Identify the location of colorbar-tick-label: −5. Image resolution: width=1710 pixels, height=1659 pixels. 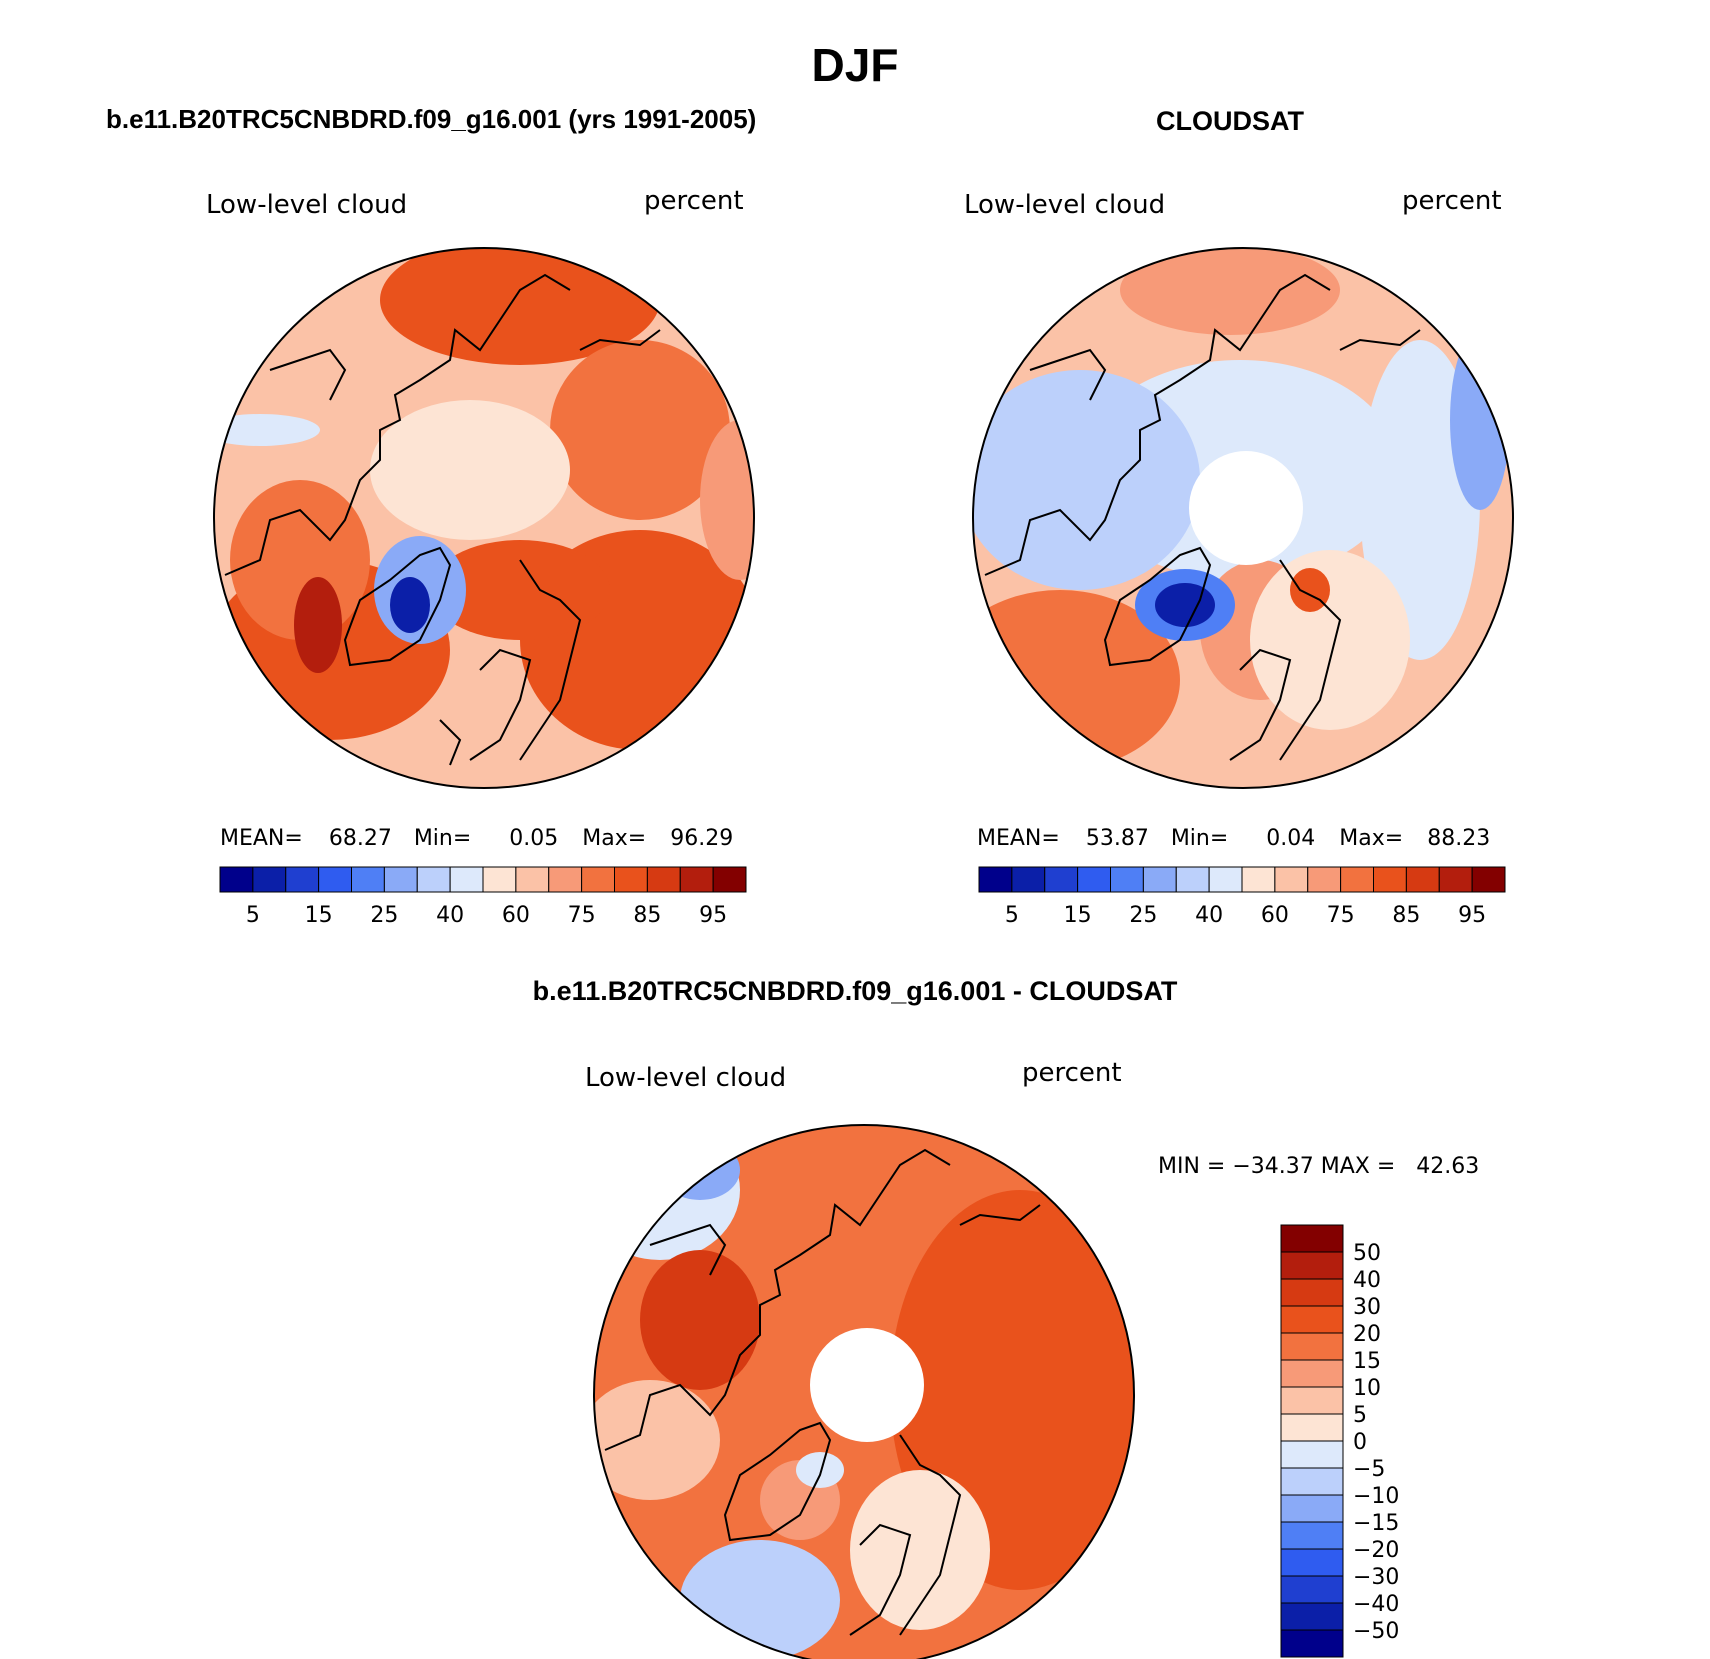
(1369, 1469).